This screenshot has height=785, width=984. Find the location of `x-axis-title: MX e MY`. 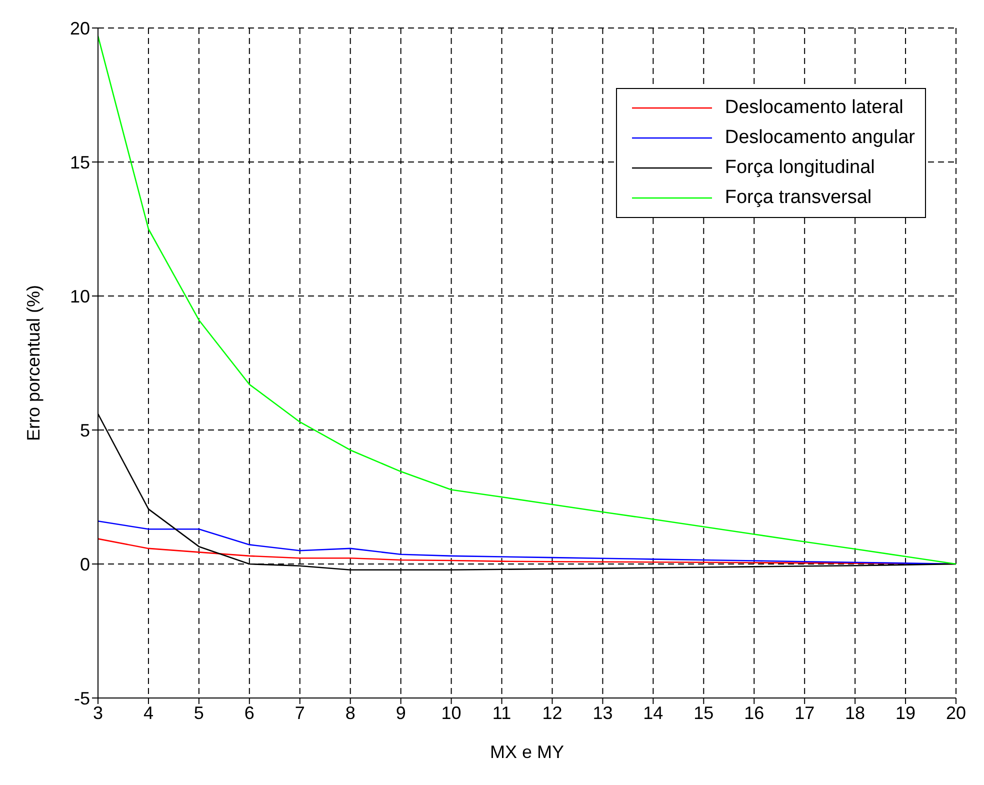

x-axis-title: MX e MY is located at coordinates (527, 752).